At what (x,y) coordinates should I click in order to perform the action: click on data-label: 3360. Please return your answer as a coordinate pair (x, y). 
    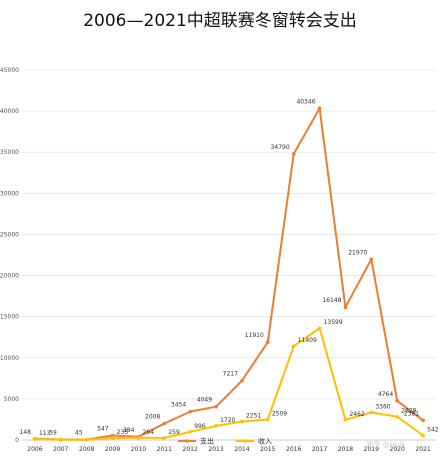
    Looking at the image, I should click on (382, 406).